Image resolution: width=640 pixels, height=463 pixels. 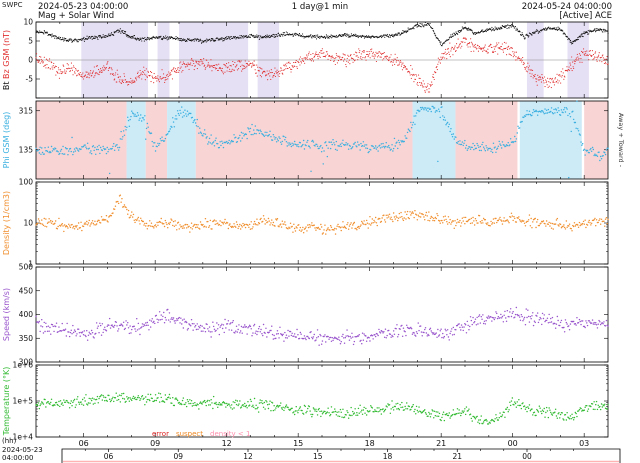 I want to click on svg-text: Speed (km/s), so click(x=6, y=314).